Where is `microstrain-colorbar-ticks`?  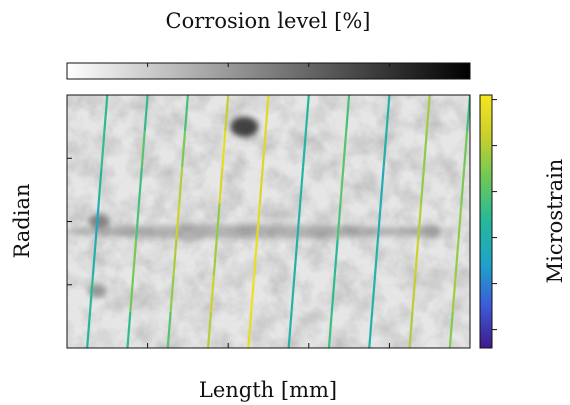 microstrain-colorbar-ticks is located at coordinates (494, 215).